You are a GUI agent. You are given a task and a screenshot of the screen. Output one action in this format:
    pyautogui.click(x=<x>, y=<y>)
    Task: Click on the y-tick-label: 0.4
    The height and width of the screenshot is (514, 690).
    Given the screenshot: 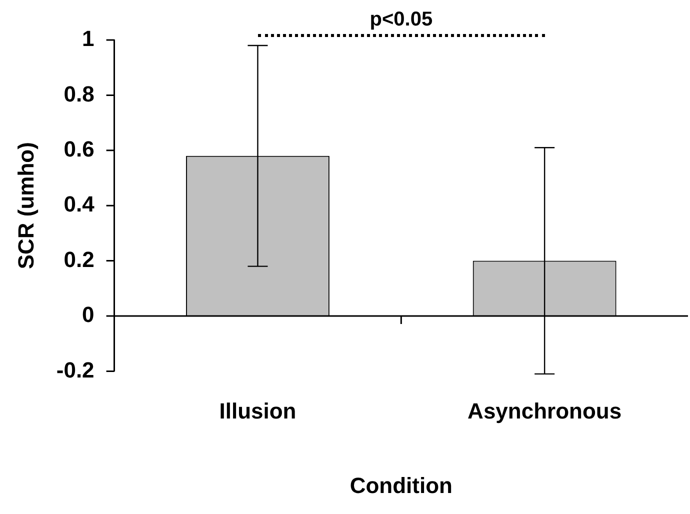 What is the action you would take?
    pyautogui.click(x=80, y=204)
    